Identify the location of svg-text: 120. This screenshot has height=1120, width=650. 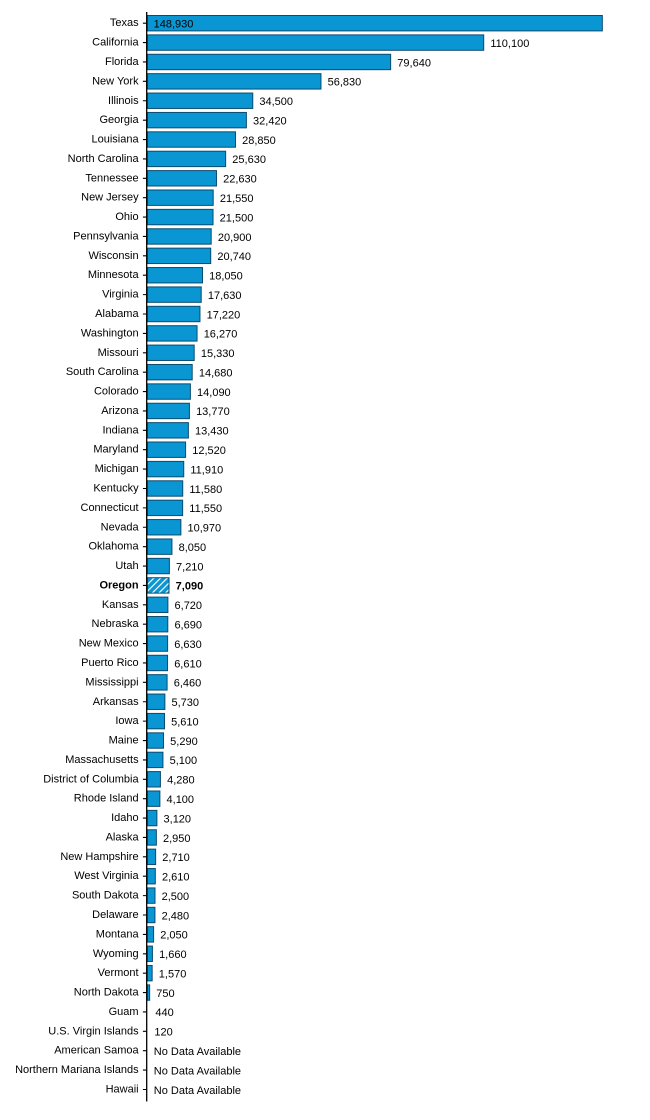
(163, 1033).